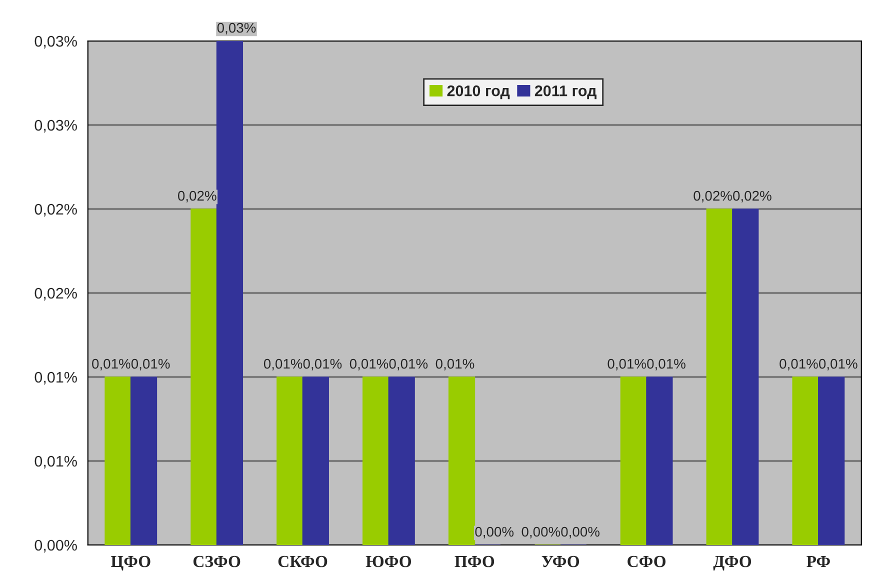  What do you see at coordinates (818, 561) in the screenshot?
I see `x-tick-label: РФ` at bounding box center [818, 561].